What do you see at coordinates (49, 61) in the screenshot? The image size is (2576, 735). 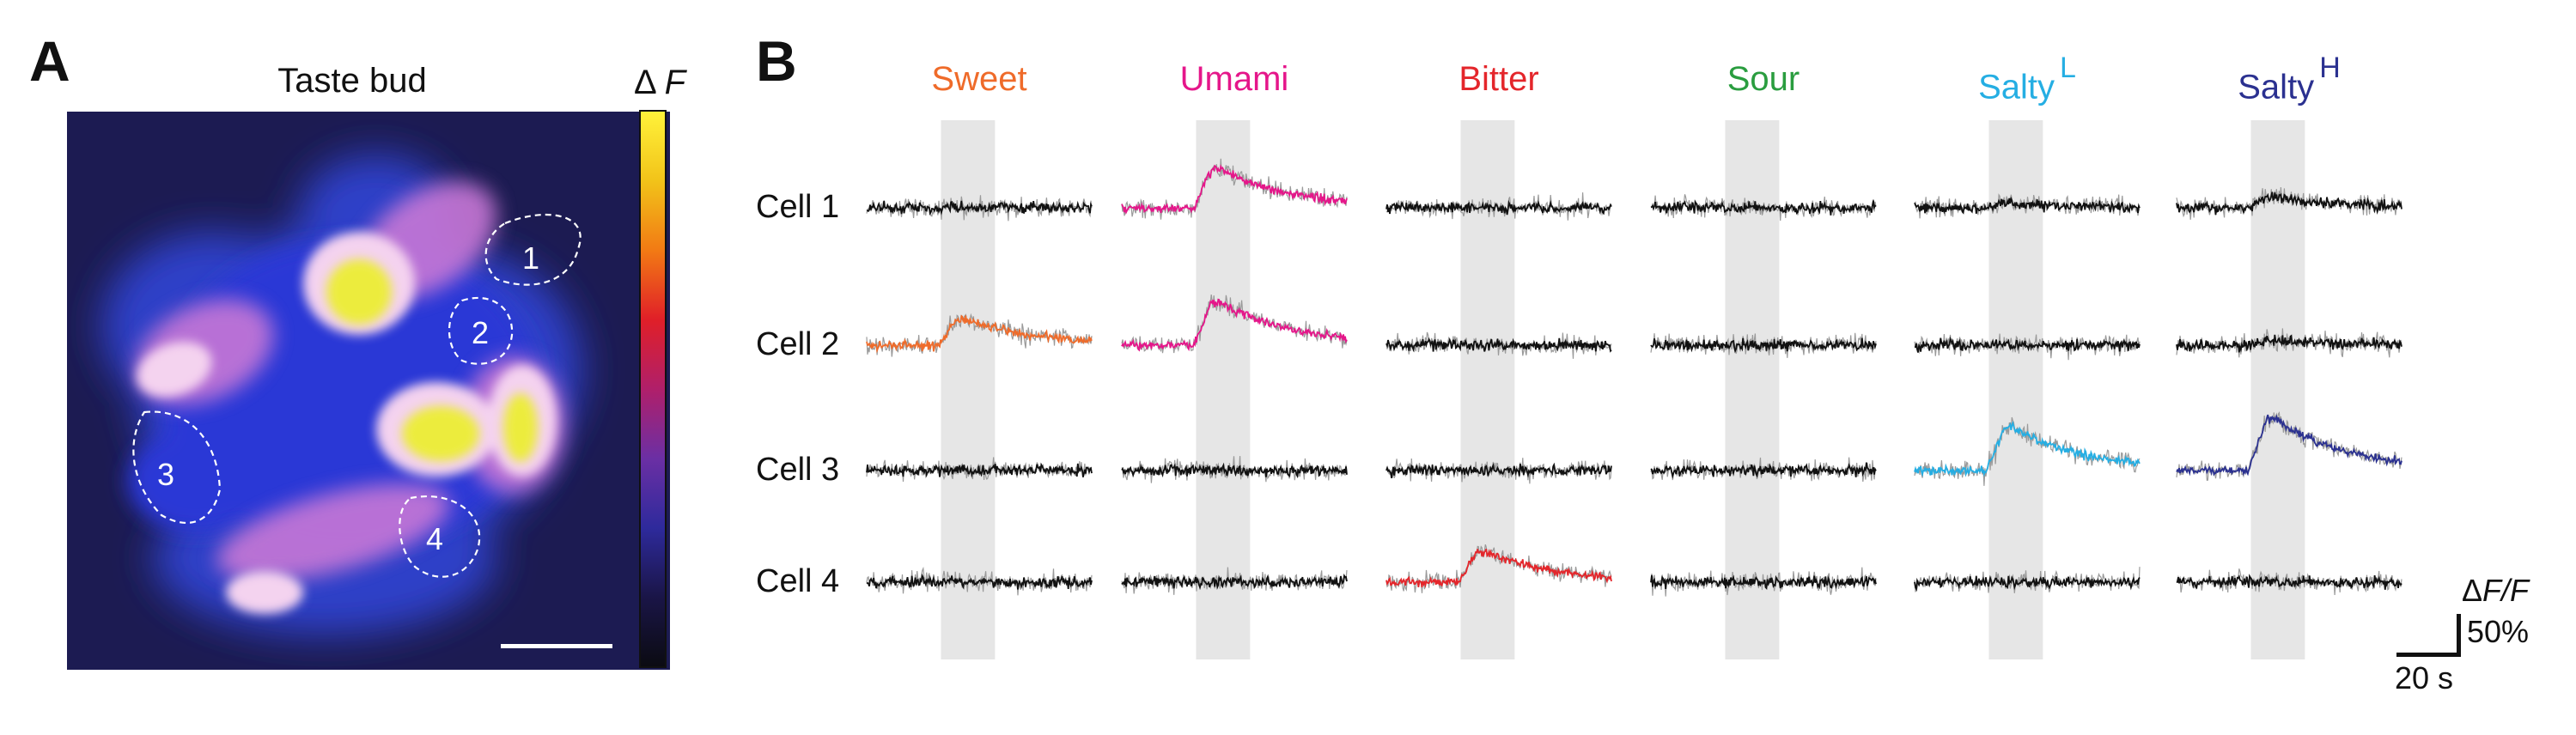 I see `panel-a-letter: A` at bounding box center [49, 61].